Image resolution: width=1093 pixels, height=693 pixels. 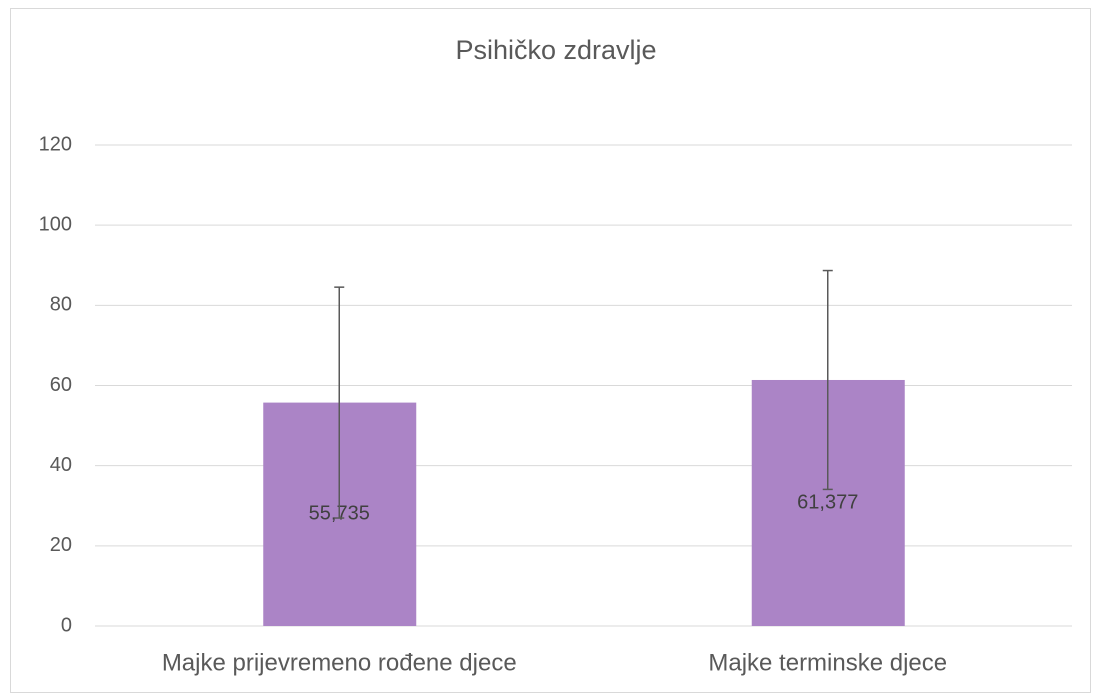 I want to click on y-tick-label: 120, so click(x=55, y=144).